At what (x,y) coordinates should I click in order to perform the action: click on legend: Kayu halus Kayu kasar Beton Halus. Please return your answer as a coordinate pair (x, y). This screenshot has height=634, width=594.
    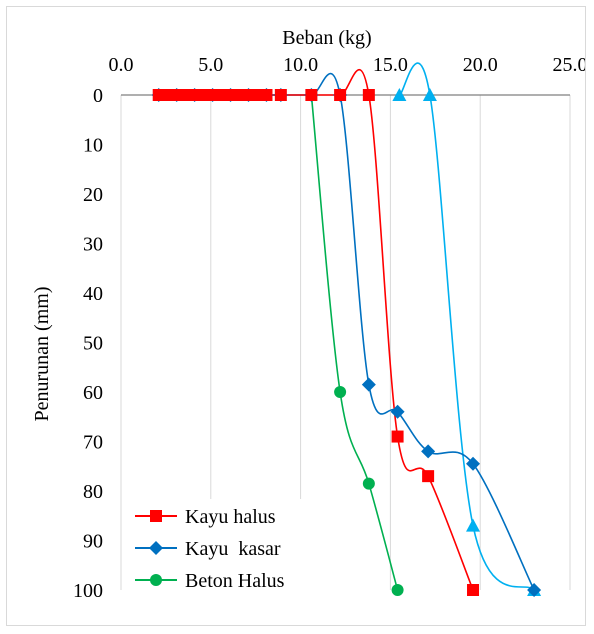
    Looking at the image, I should click on (242, 551).